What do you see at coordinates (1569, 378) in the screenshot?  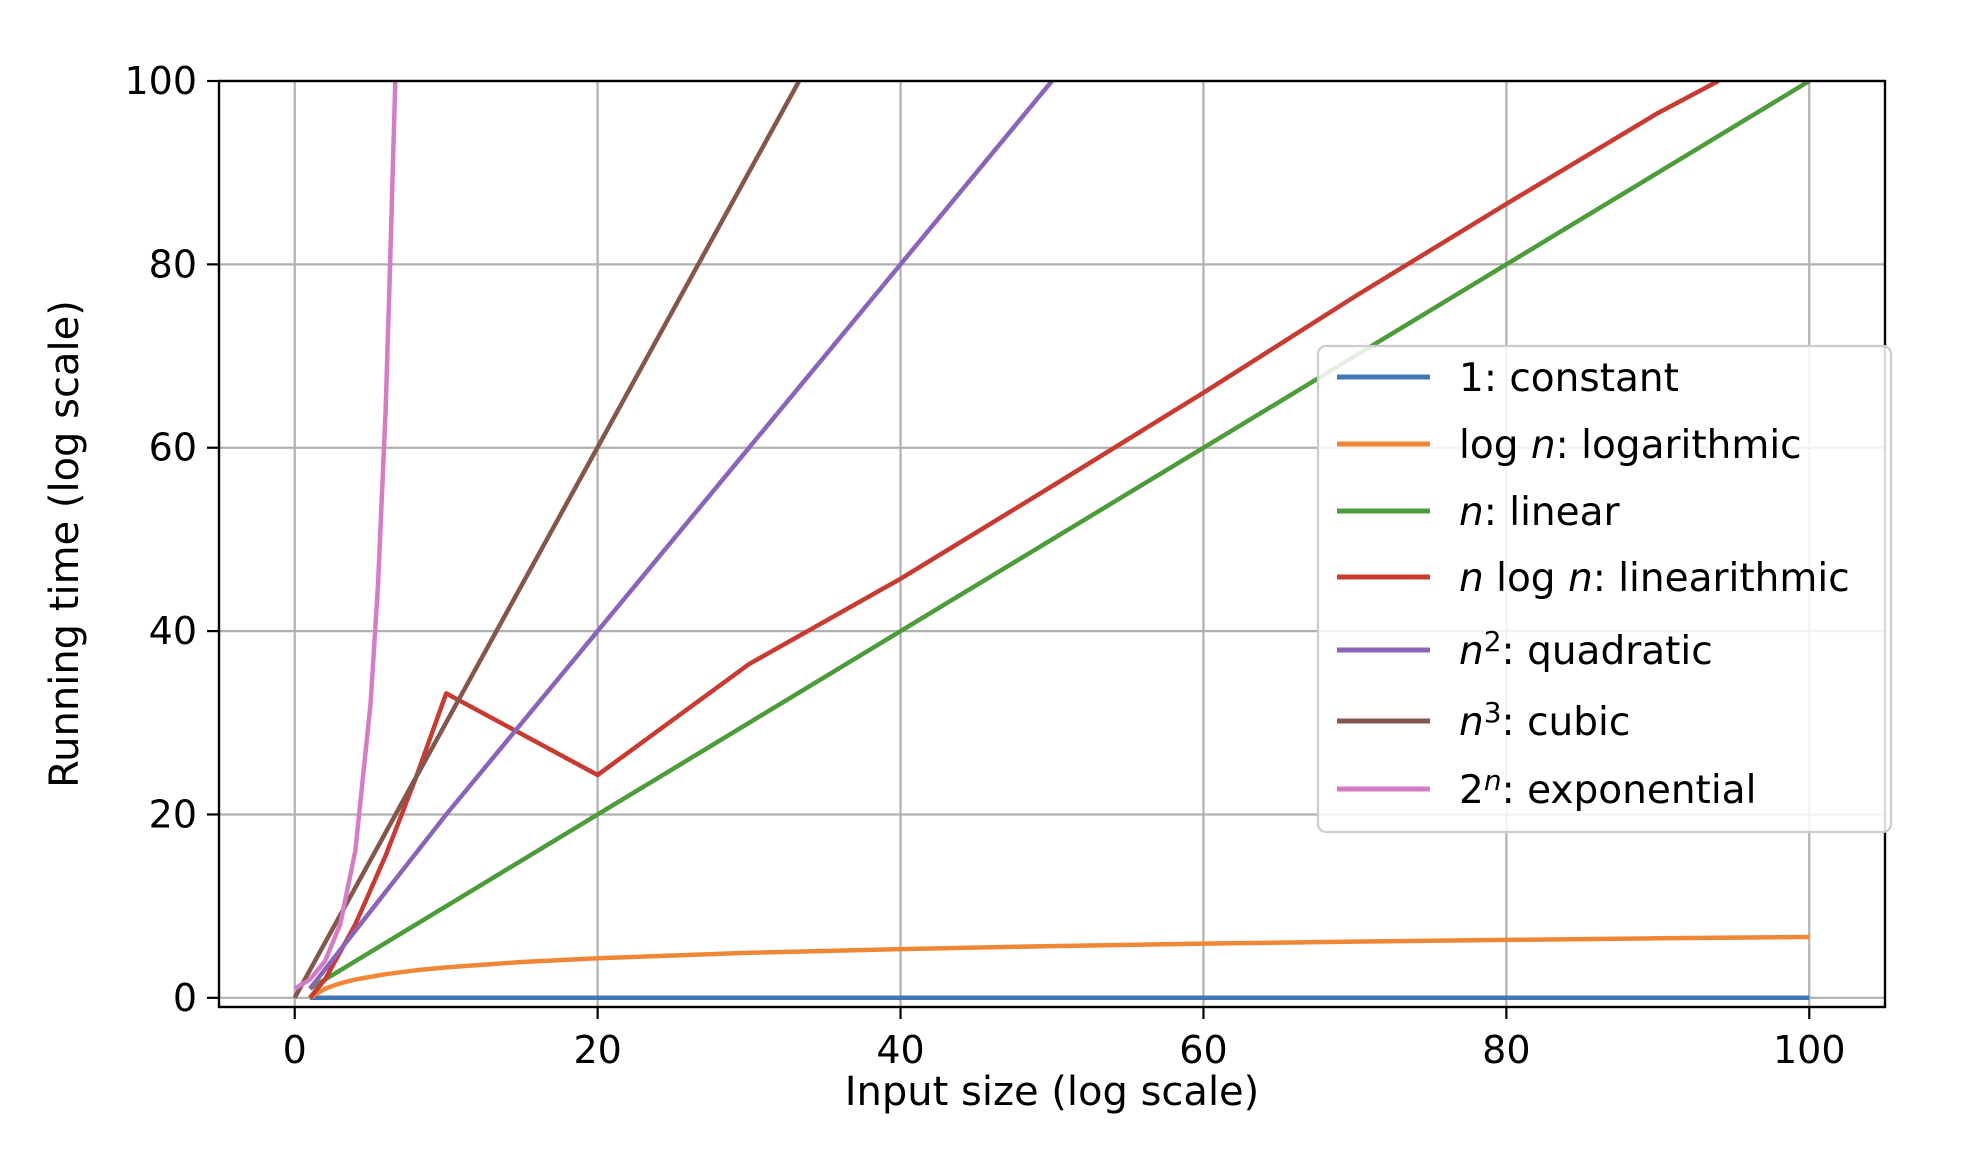 I see `legend-label: 1: constant` at bounding box center [1569, 378].